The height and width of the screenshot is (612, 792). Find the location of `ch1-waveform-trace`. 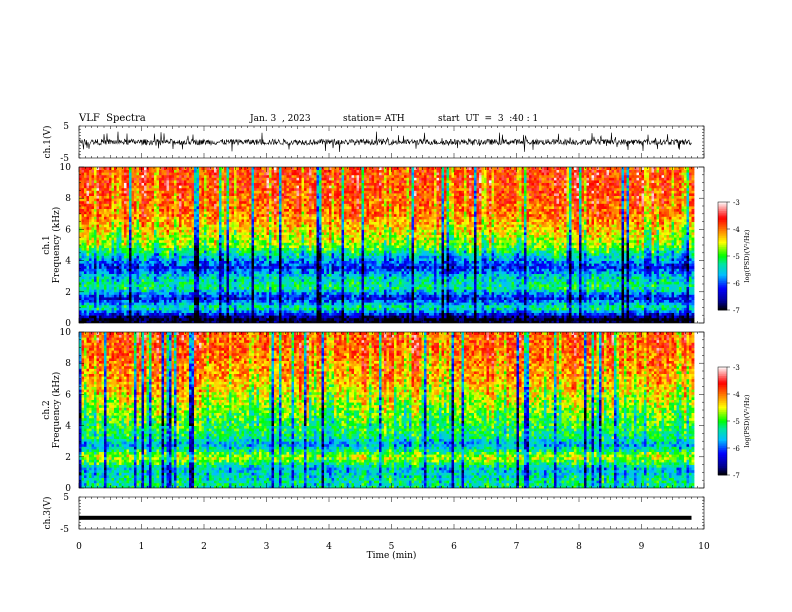

ch1-waveform-trace is located at coordinates (385, 142).